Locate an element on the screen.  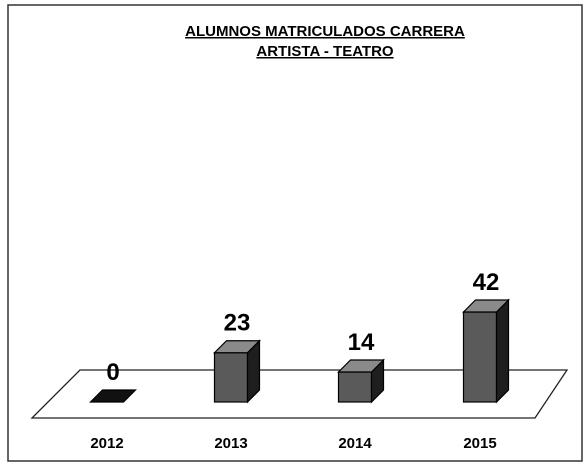
bar-side is located at coordinates (502, 351).